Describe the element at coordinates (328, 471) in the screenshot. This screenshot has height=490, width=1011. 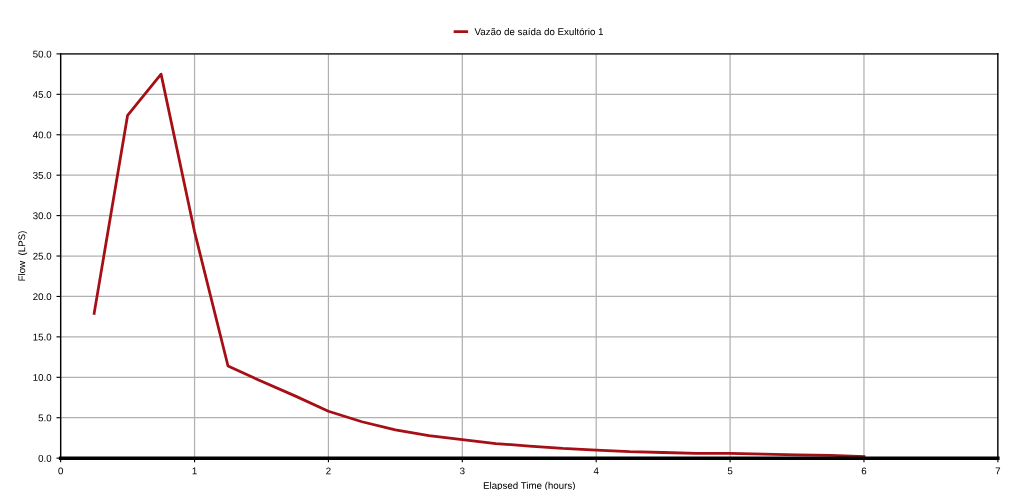
I see `x-tick-label: 2` at that location.